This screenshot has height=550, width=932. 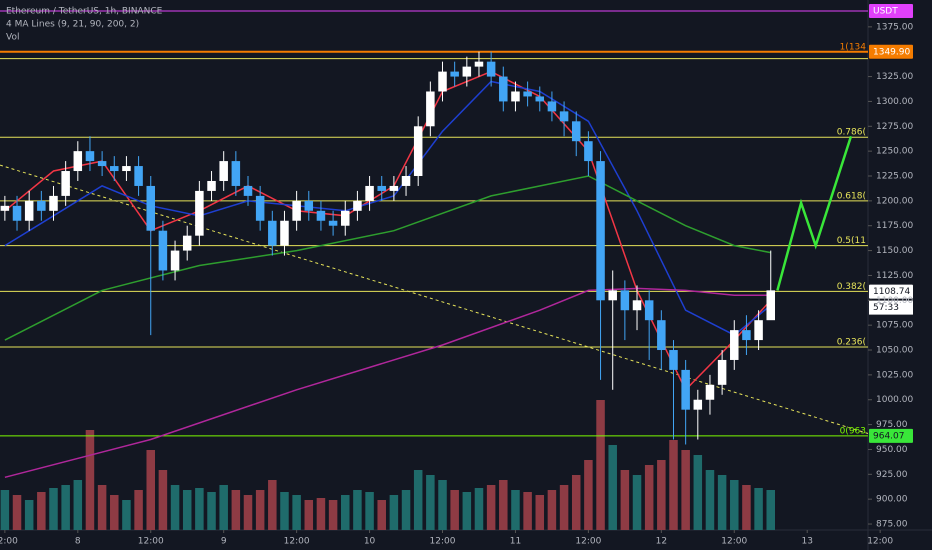 I want to click on y-tick-label: 1000.00, so click(x=894, y=400).